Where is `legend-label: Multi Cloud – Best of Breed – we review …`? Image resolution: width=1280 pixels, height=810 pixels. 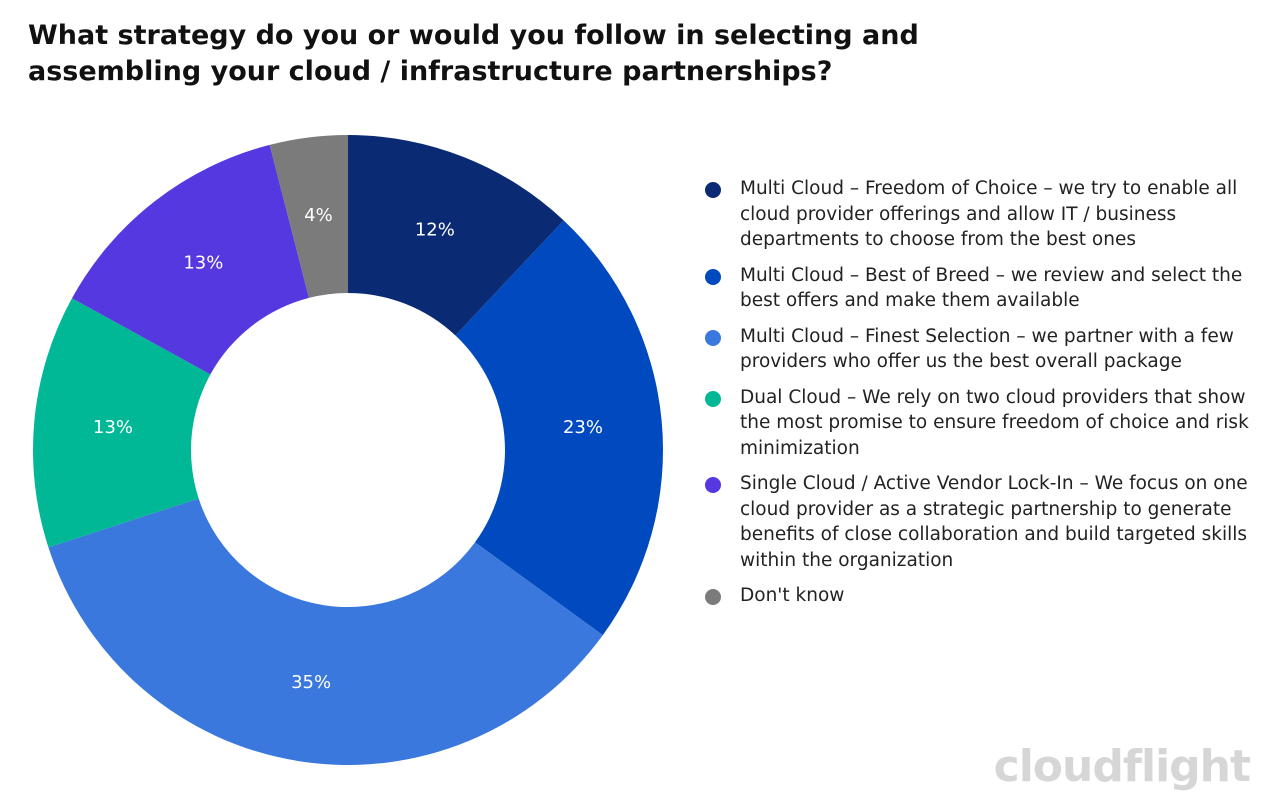
legend-label: Multi Cloud – Best of Breed – we review … is located at coordinates (991, 288).